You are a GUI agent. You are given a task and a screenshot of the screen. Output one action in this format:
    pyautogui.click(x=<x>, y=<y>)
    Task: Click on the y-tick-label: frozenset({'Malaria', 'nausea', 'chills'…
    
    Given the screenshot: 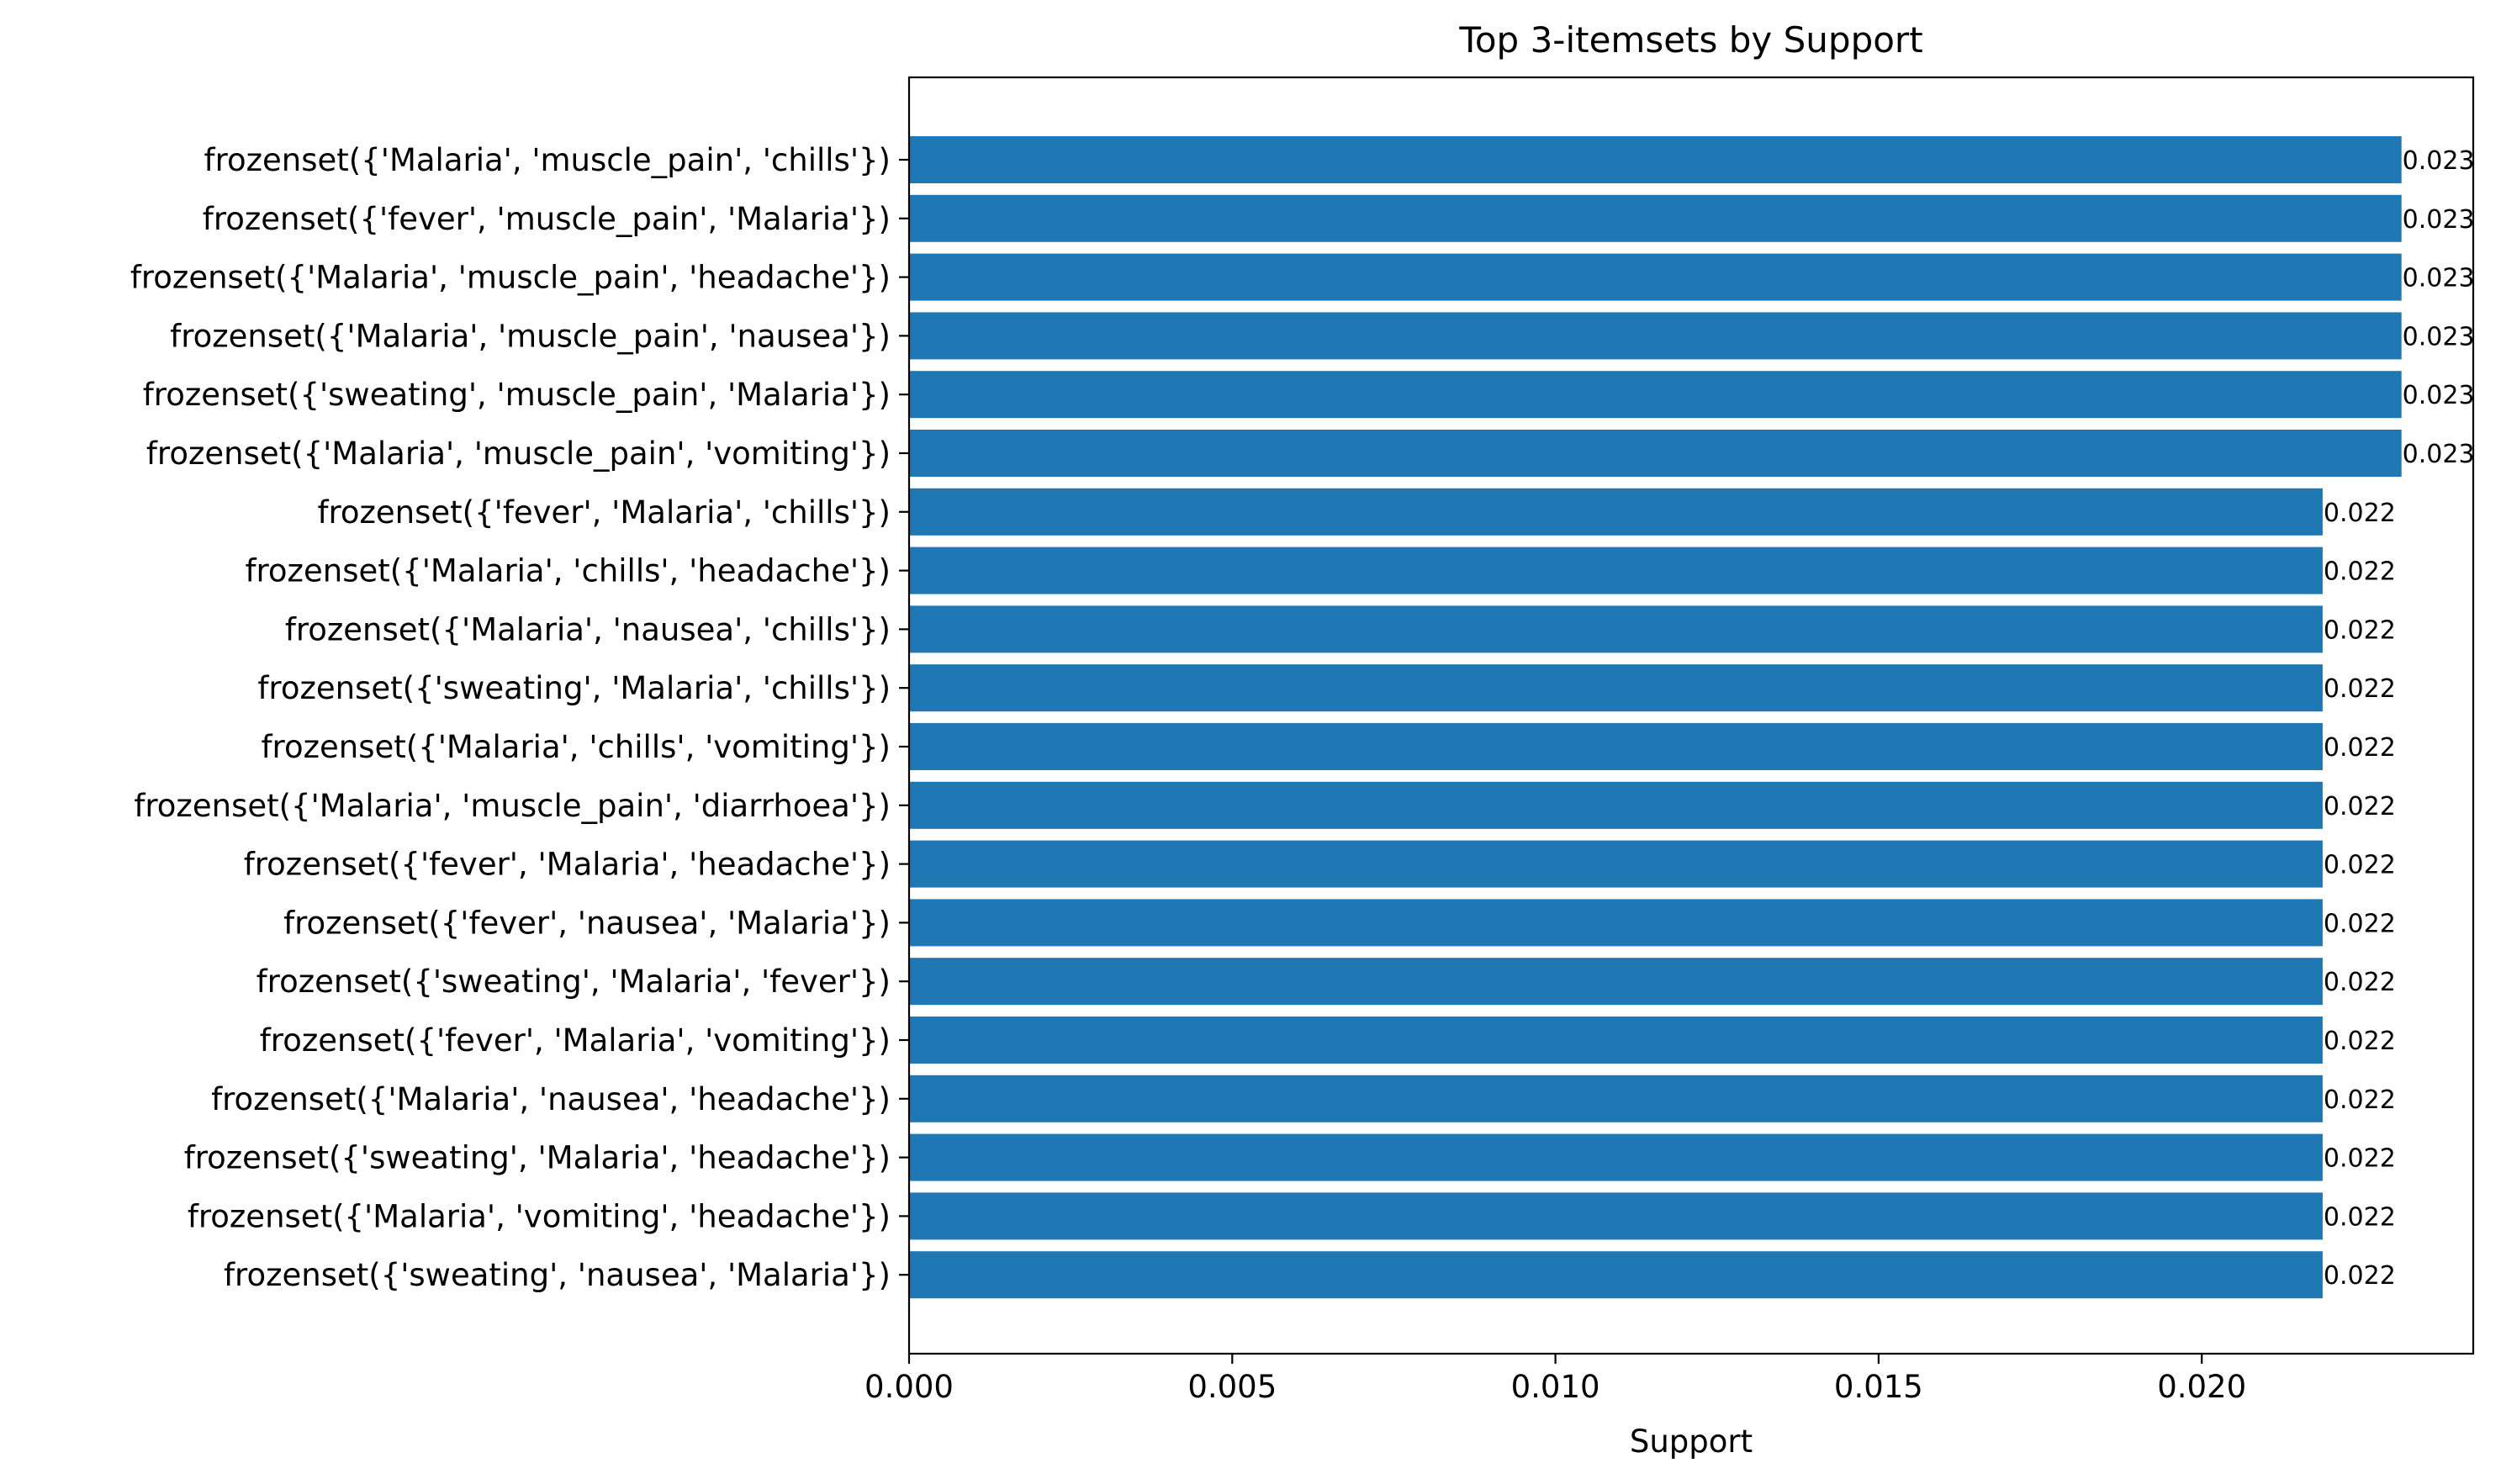 What is the action you would take?
    pyautogui.click(x=588, y=629)
    